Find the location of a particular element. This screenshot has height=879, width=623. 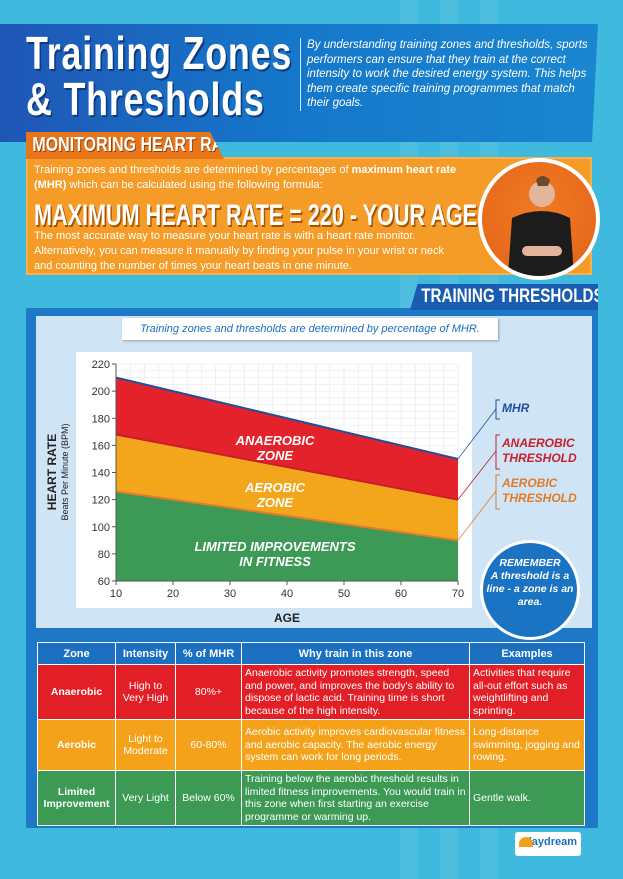

zone-label: AEROBIC is located at coordinates (275, 487).